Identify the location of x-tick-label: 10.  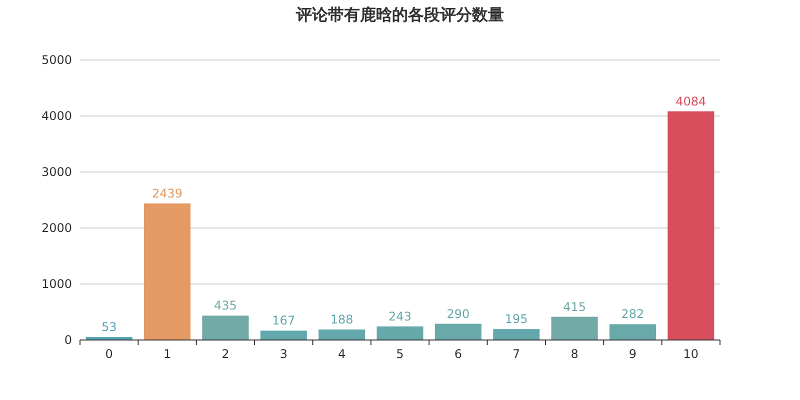
(691, 354).